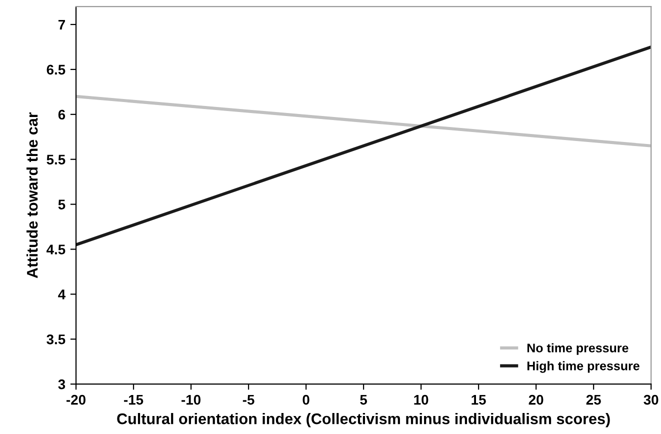 Image resolution: width=661 pixels, height=434 pixels. I want to click on x-tick-label: 10, so click(421, 399).